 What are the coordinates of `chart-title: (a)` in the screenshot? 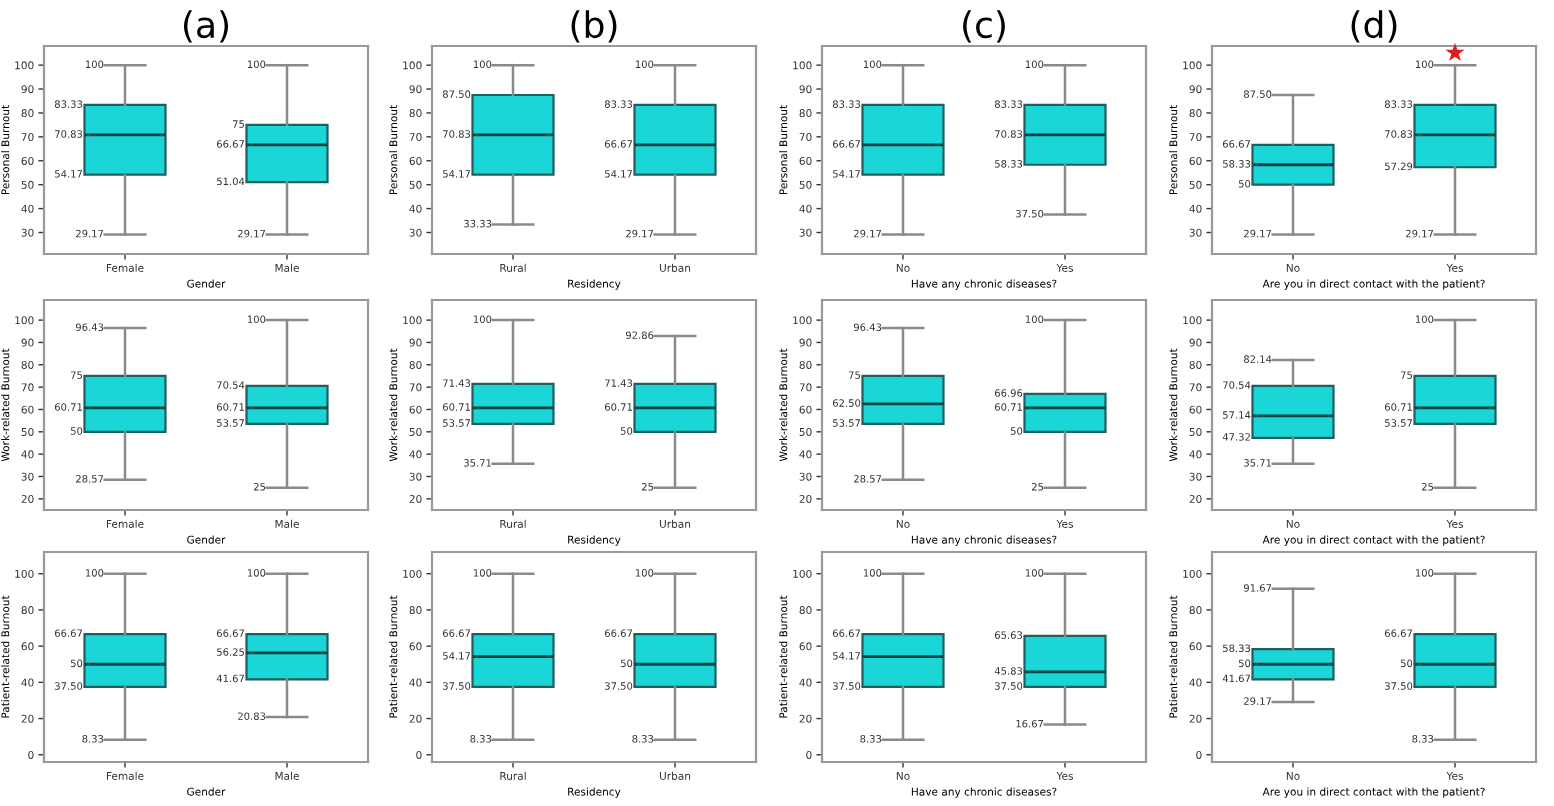 It's located at (206, 26).